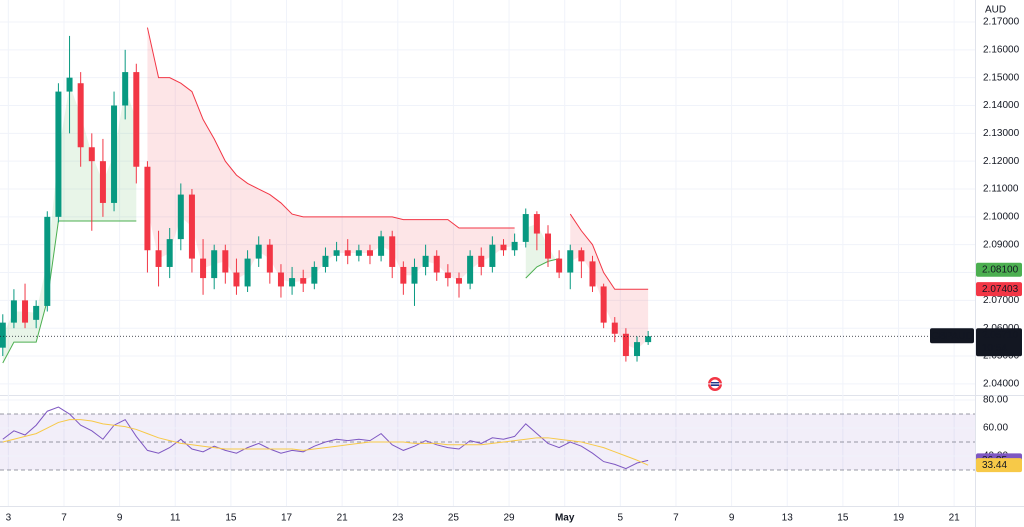 This screenshot has height=527, width=1024. What do you see at coordinates (565, 518) in the screenshot?
I see `x-tick-label: May` at bounding box center [565, 518].